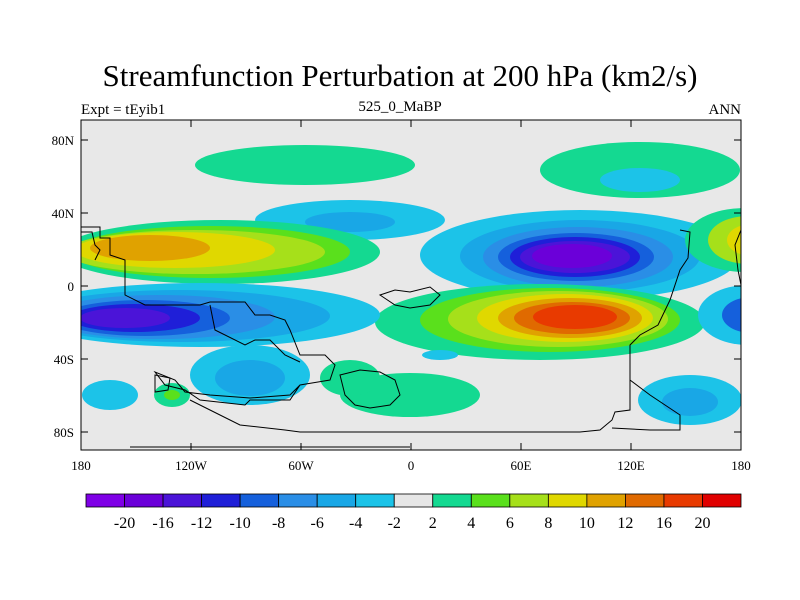 This screenshot has width=800, height=600. I want to click on y-tick-label: 0, so click(71, 286).